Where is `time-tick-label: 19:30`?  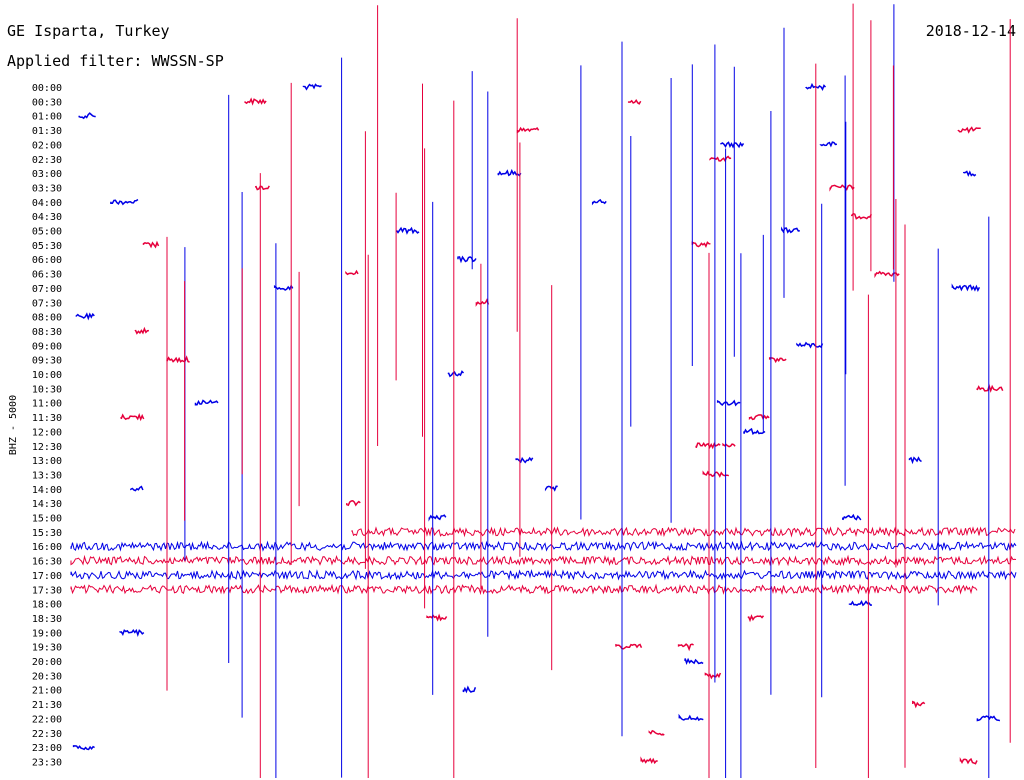 time-tick-label: 19:30 is located at coordinates (47, 648).